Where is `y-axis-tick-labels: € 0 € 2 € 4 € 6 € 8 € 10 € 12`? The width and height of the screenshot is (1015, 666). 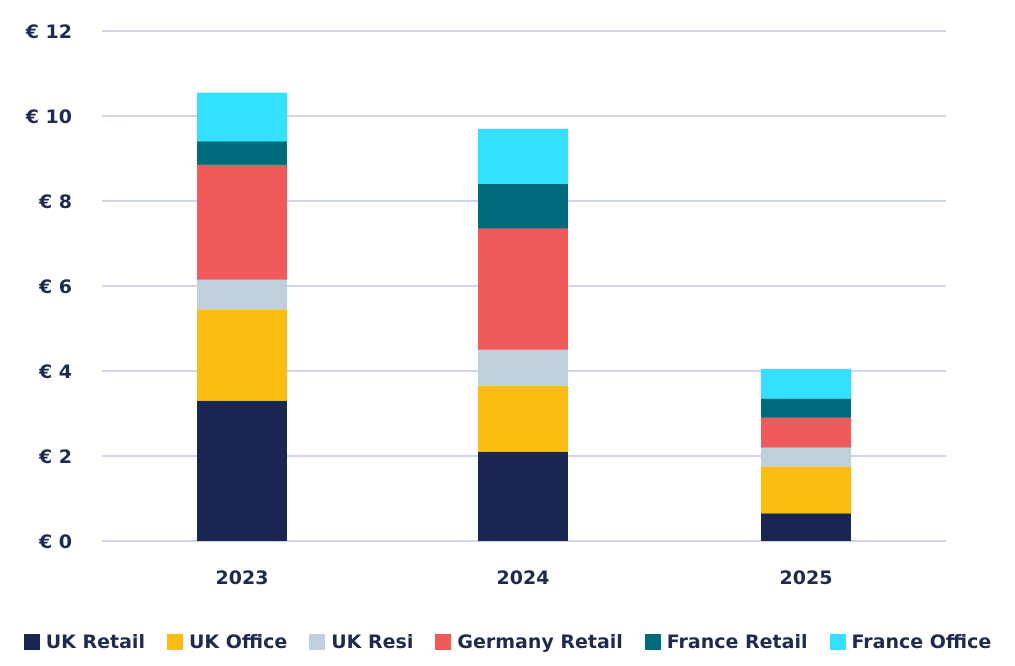
y-axis-tick-labels: € 0 € 2 € 4 € 6 € 8 € 10 € 12 is located at coordinates (48, 287).